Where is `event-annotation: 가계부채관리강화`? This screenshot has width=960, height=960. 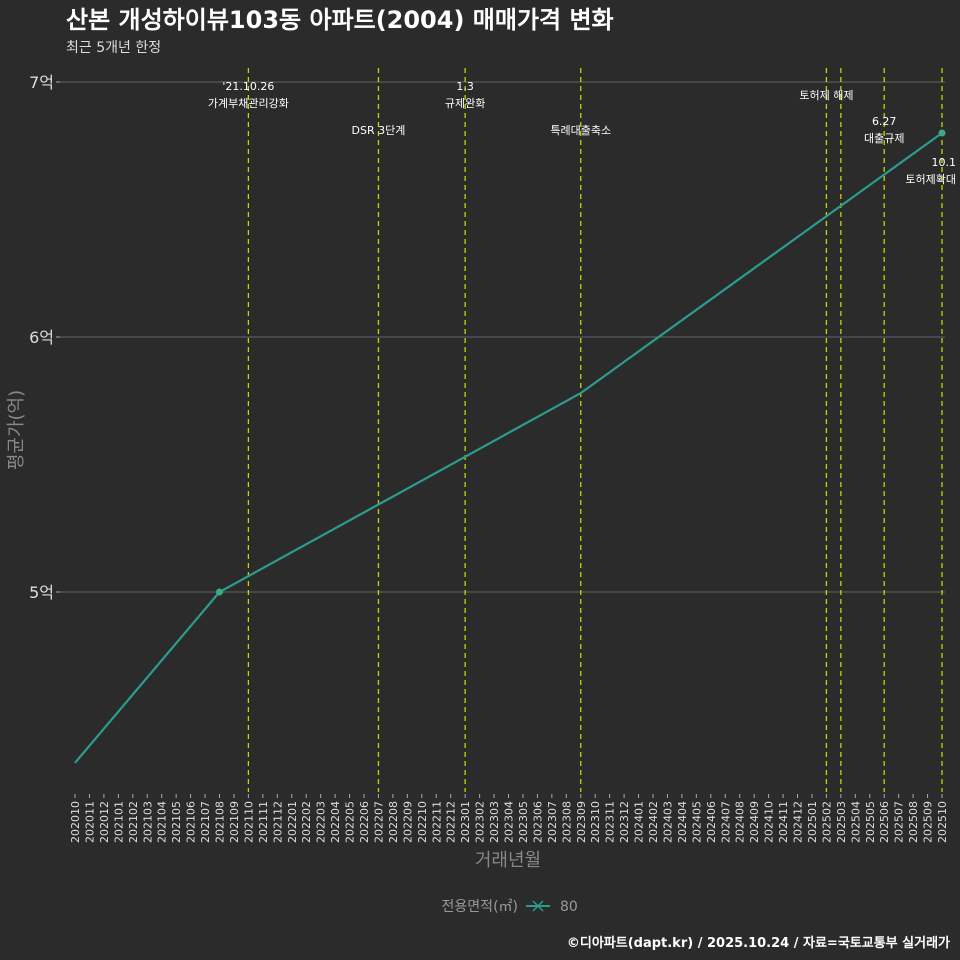 event-annotation: 가계부채관리강화 is located at coordinates (248, 103).